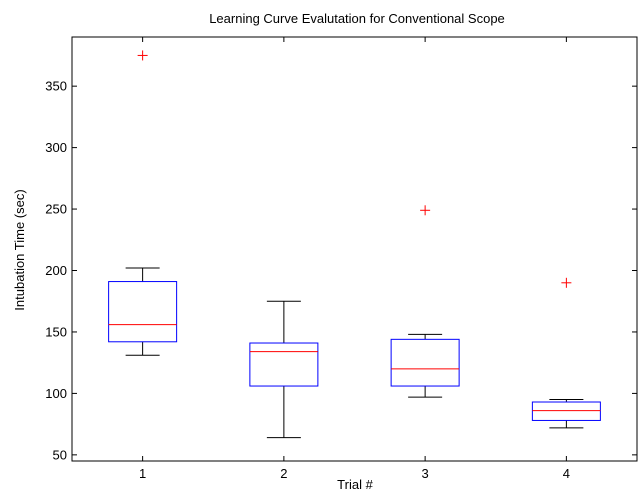 This screenshot has width=644, height=495. What do you see at coordinates (425, 473) in the screenshot?
I see `x-tick-label: 3` at bounding box center [425, 473].